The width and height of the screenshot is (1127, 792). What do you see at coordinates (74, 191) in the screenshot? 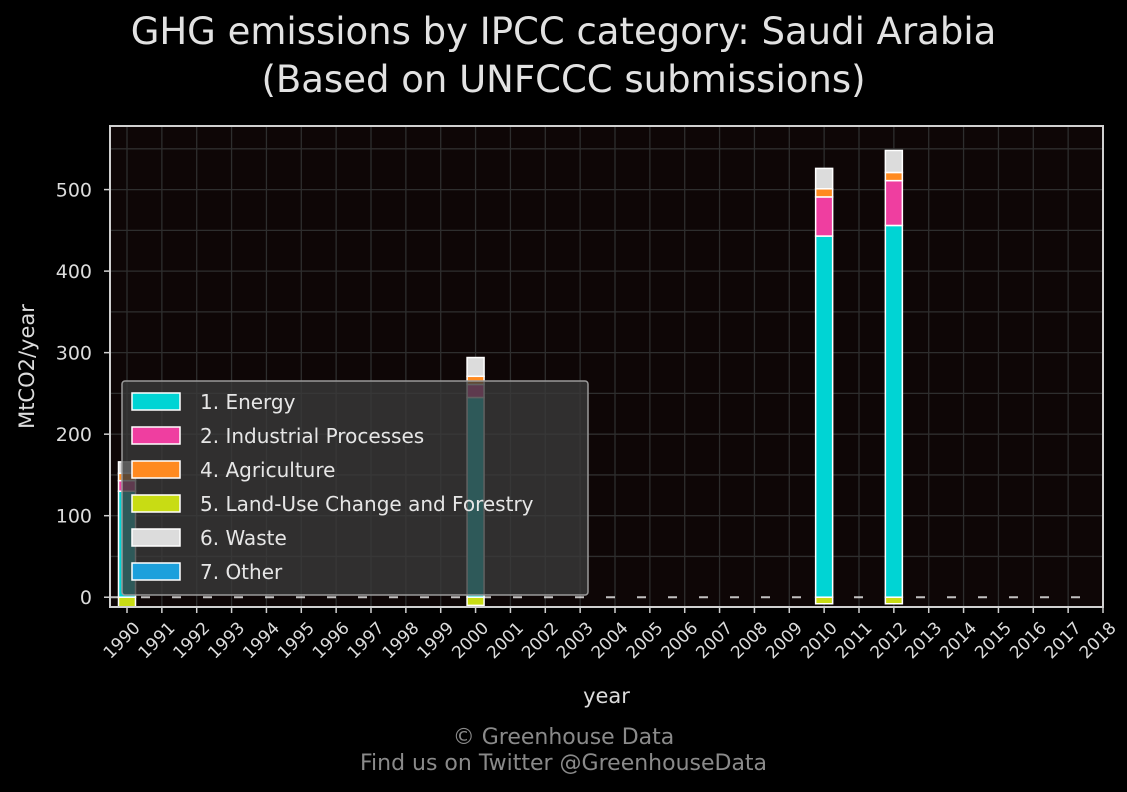
I see `y-tick-label: 500` at bounding box center [74, 191].